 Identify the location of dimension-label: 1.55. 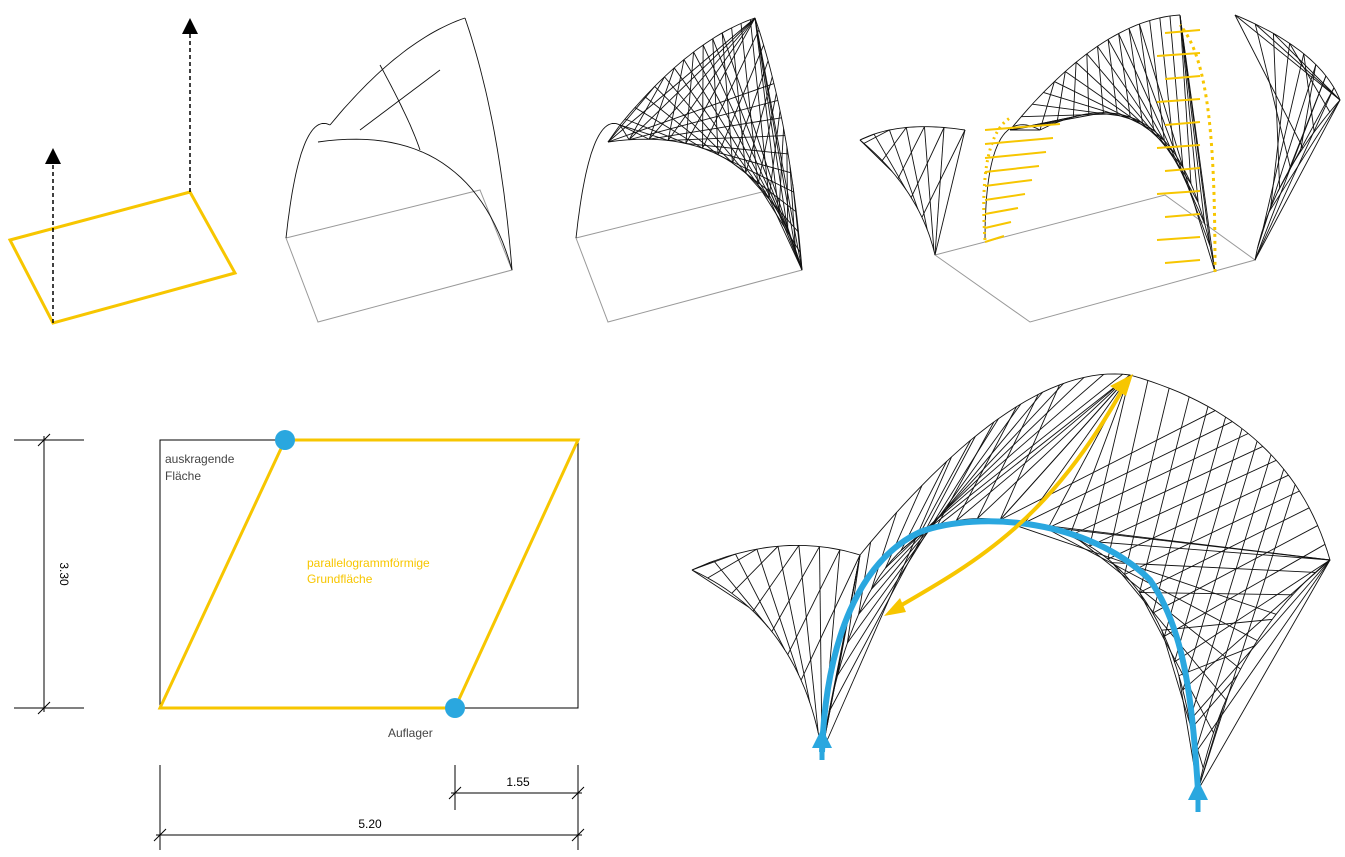
(518, 782).